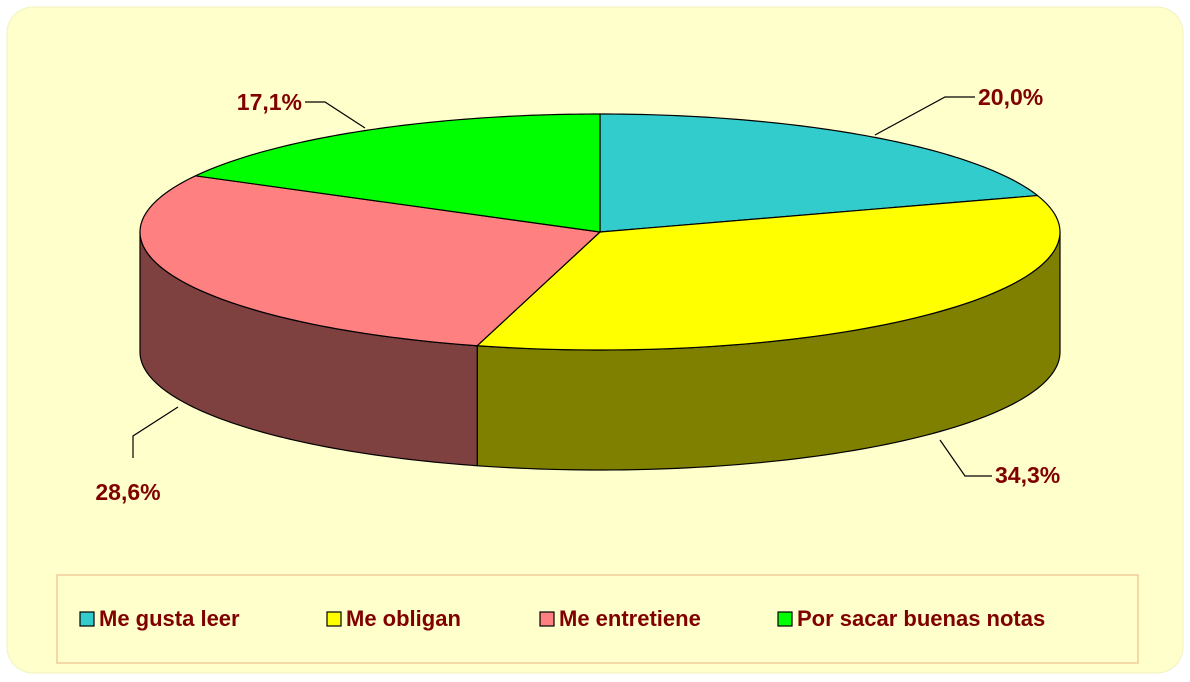 This screenshot has height=682, width=1190. I want to click on data-label: 20,0%, so click(1010, 97).